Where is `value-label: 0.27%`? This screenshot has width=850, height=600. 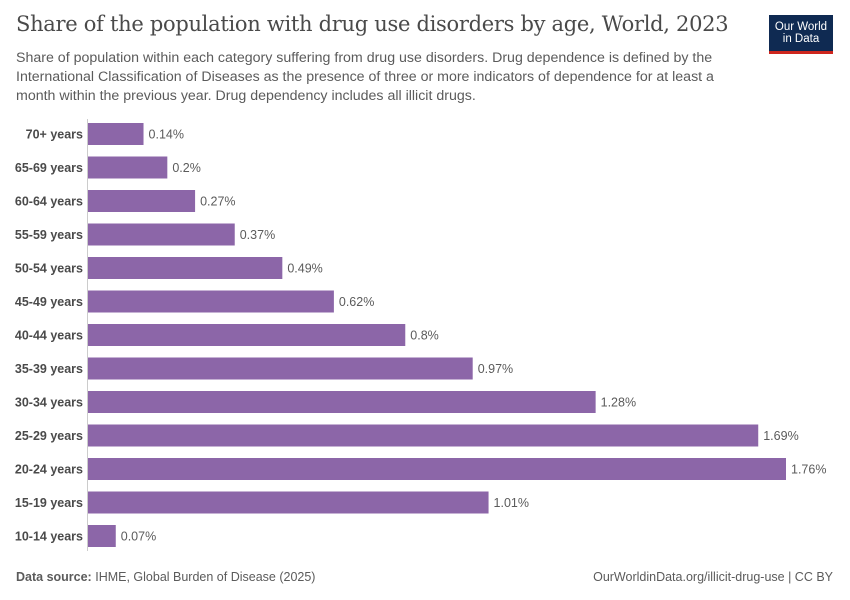 value-label: 0.27% is located at coordinates (217, 202).